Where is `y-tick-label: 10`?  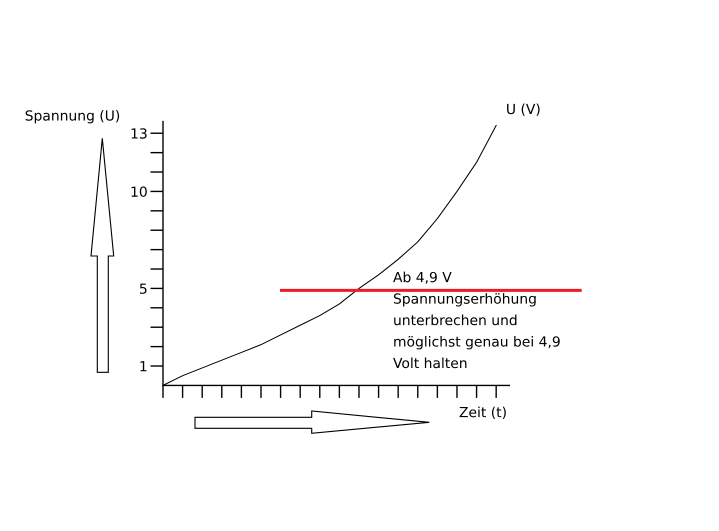 y-tick-label: 10 is located at coordinates (139, 191).